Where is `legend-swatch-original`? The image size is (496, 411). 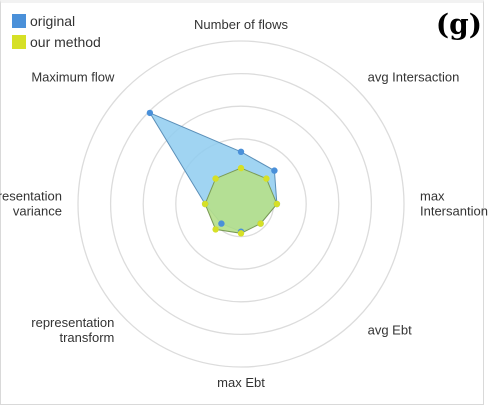
legend-swatch-original is located at coordinates (19, 20).